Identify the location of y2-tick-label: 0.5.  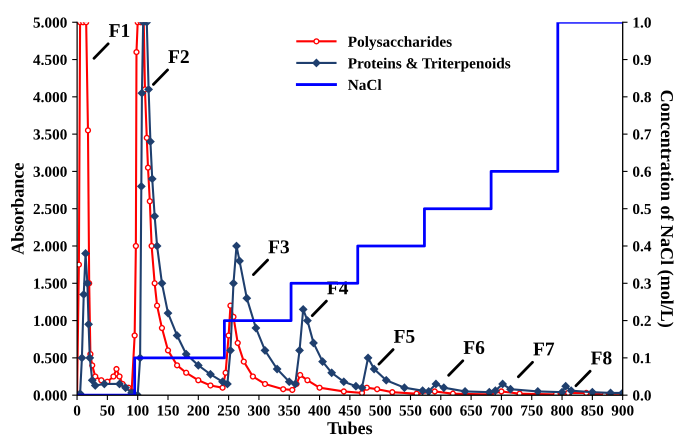
(641, 209).